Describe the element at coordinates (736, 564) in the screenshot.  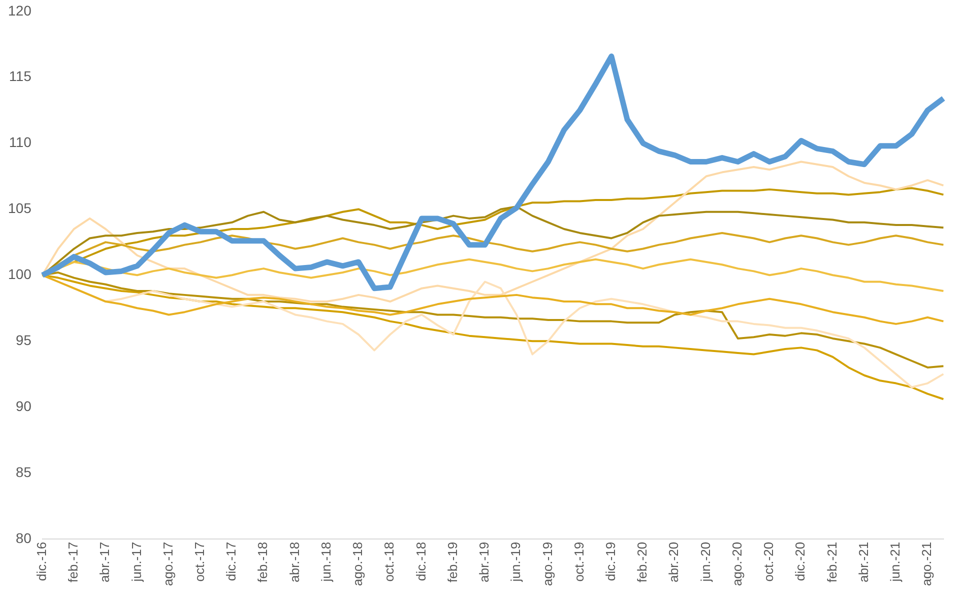
I see `x-tick-label: ago.-20` at that location.